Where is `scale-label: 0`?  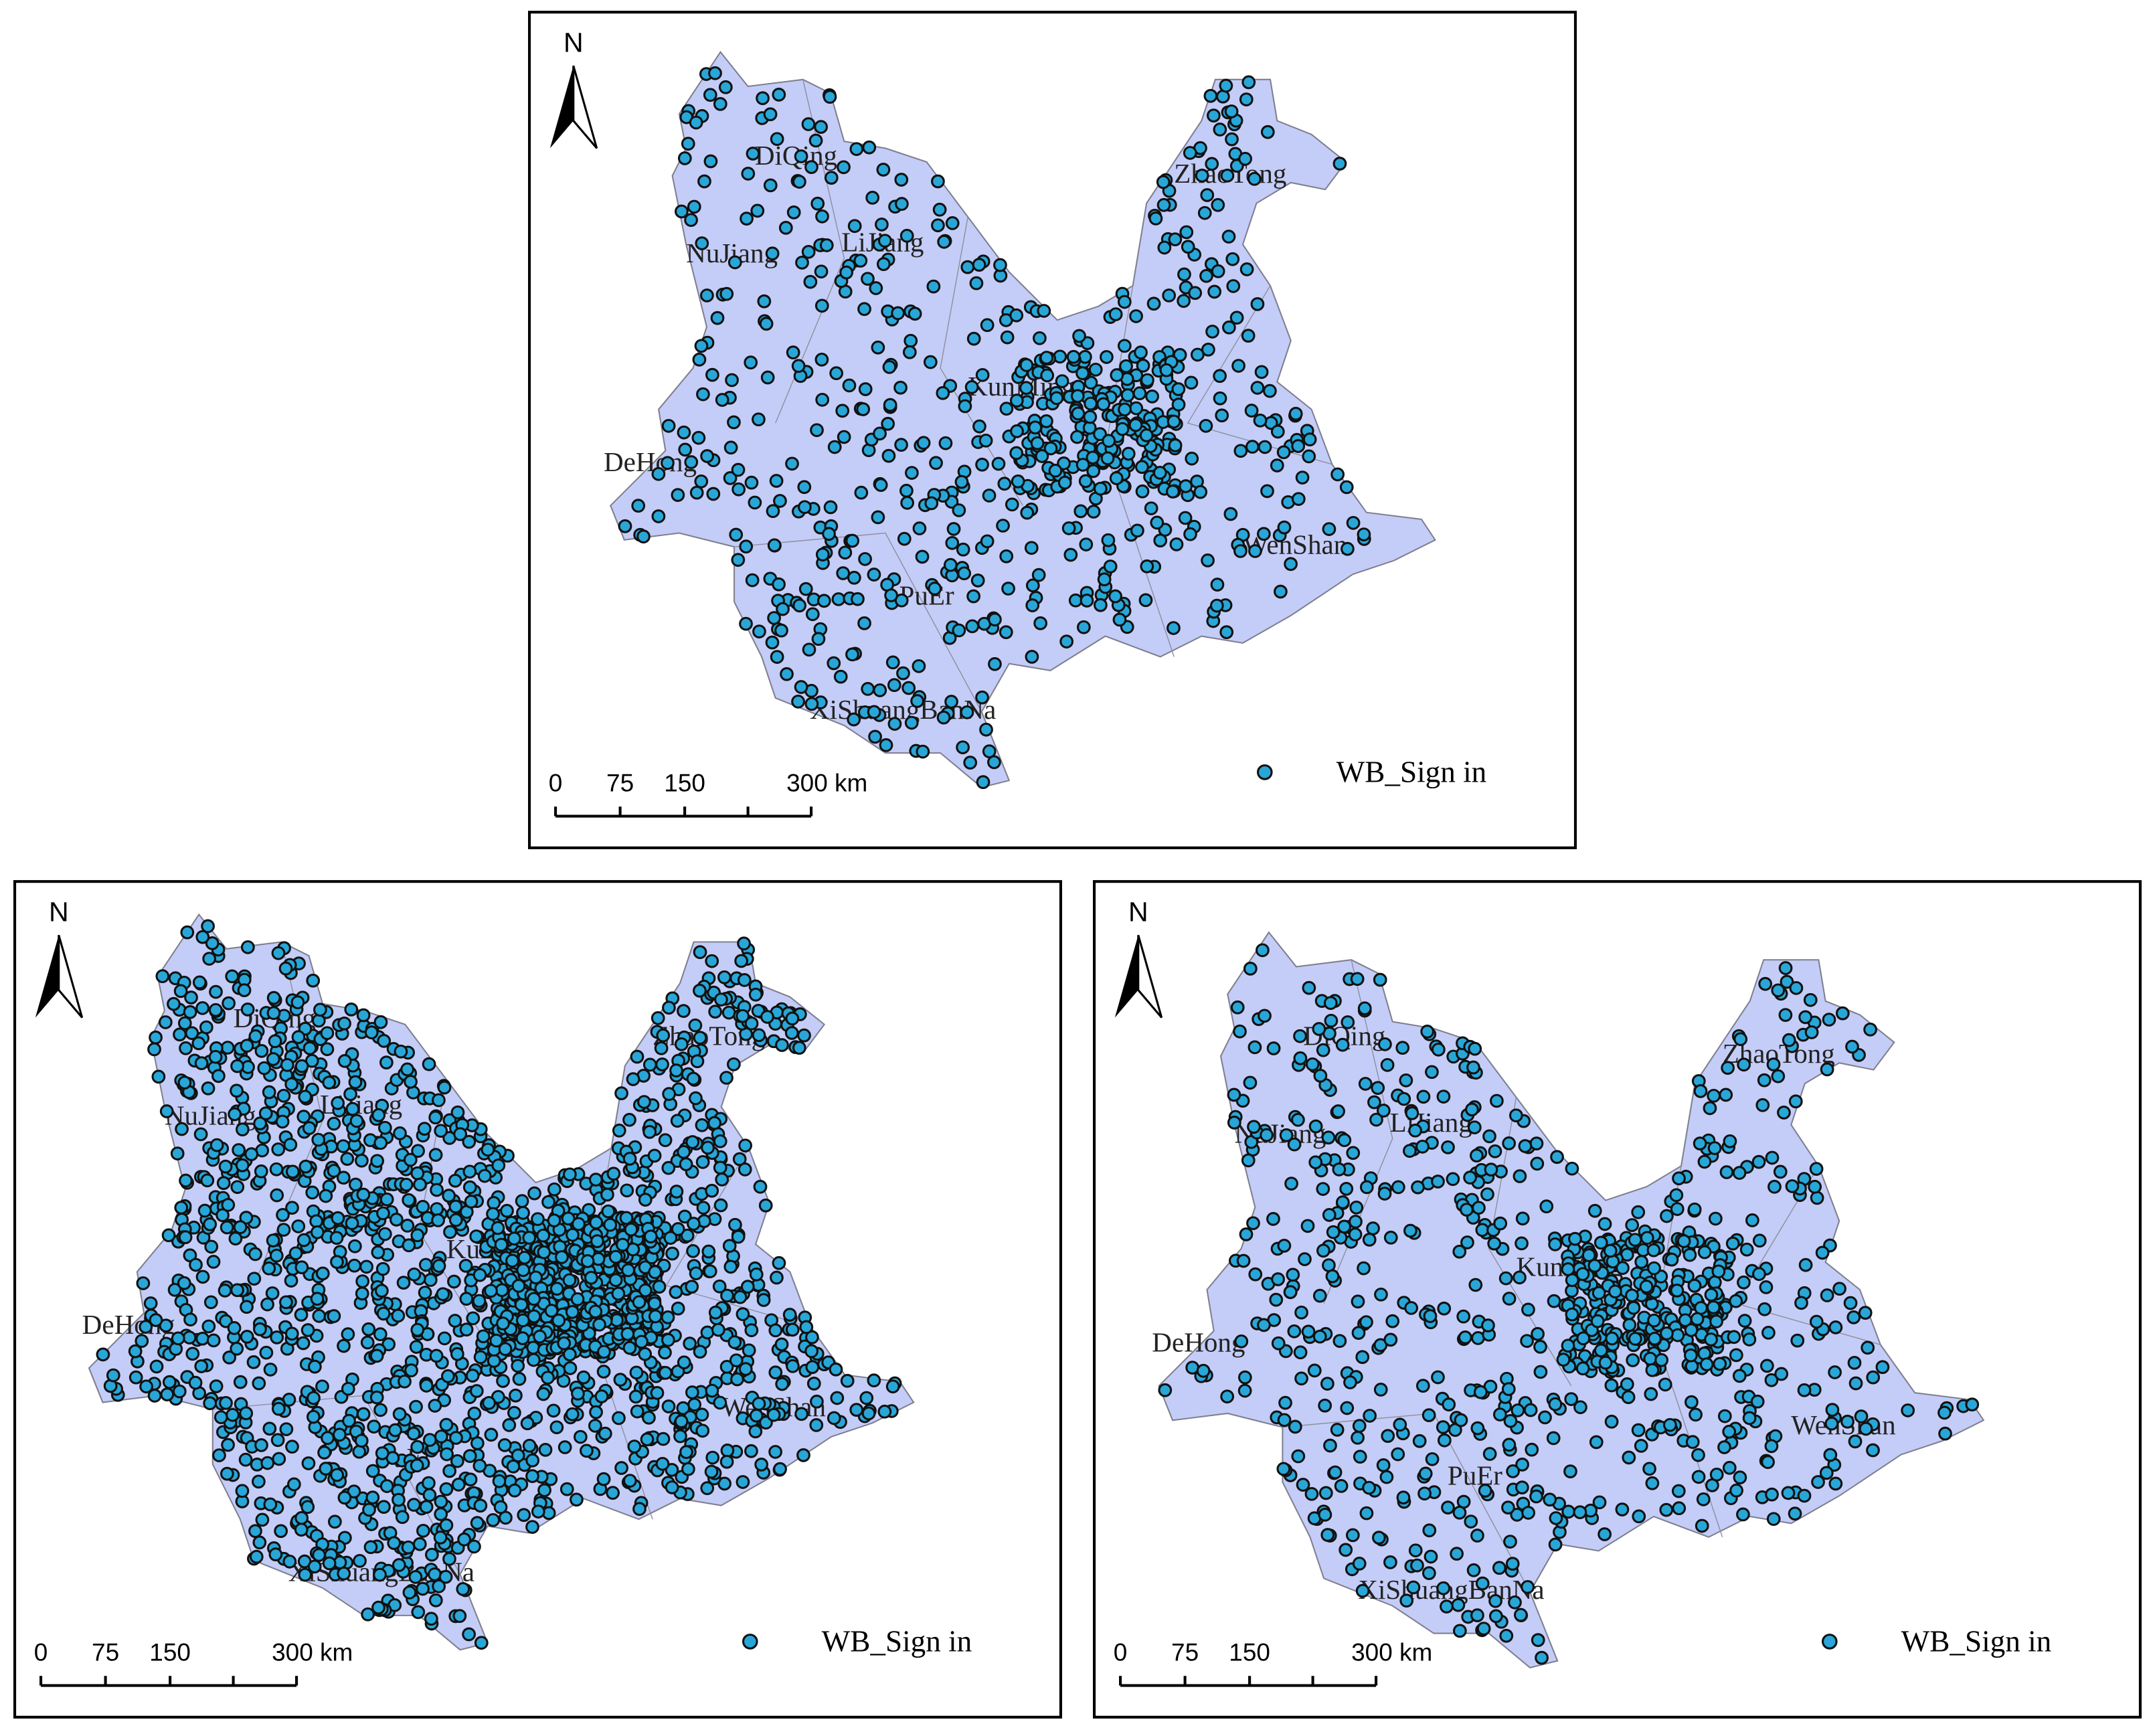 scale-label: 0 is located at coordinates (556, 783).